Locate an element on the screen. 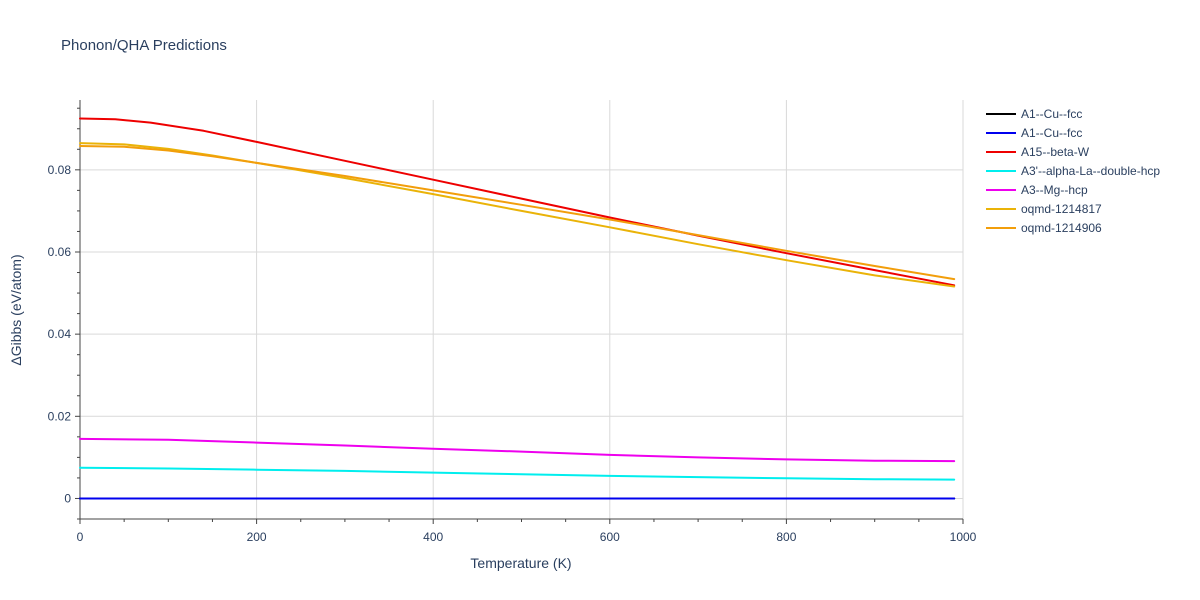 This screenshot has width=1200, height=600. legend-label: oqmd-1214906 is located at coordinates (1061, 228).